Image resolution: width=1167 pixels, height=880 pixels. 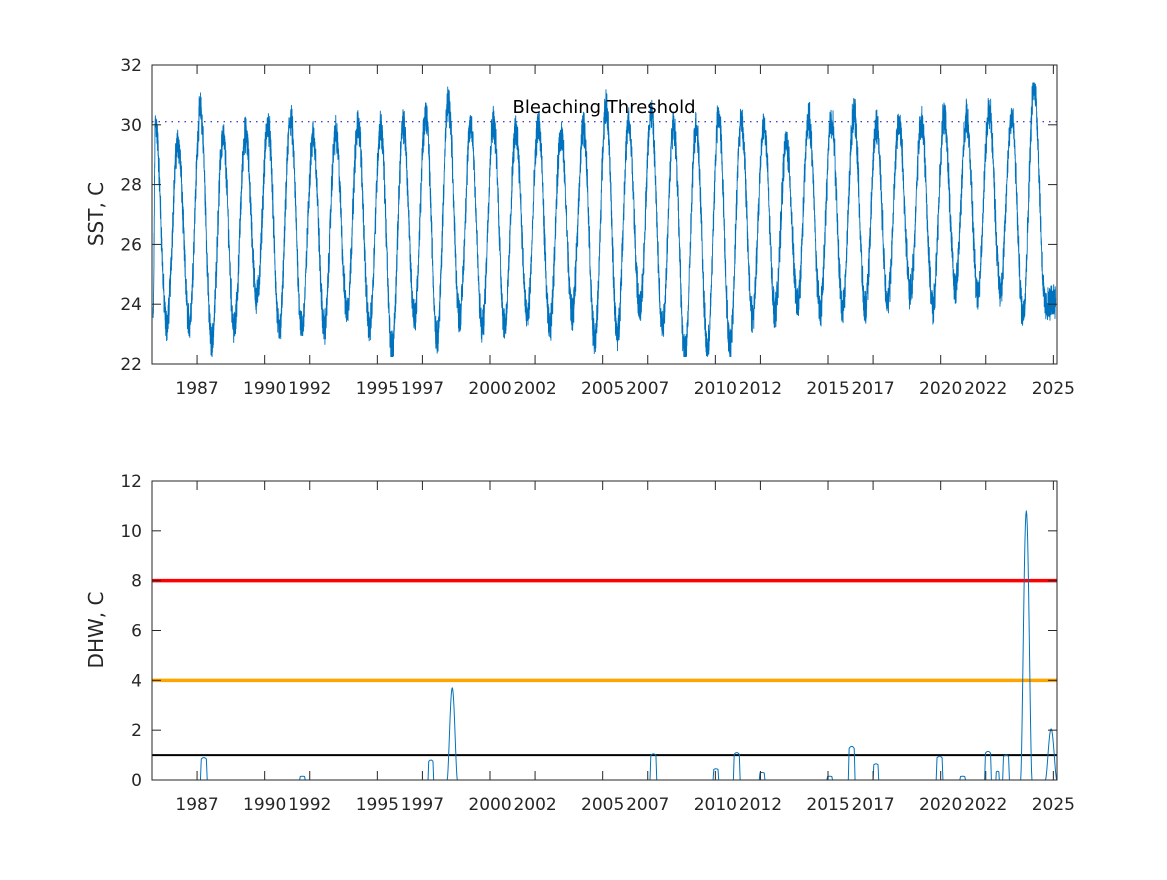 What do you see at coordinates (377, 805) in the screenshot?
I see `dhw-x-tick-label: 1995` at bounding box center [377, 805].